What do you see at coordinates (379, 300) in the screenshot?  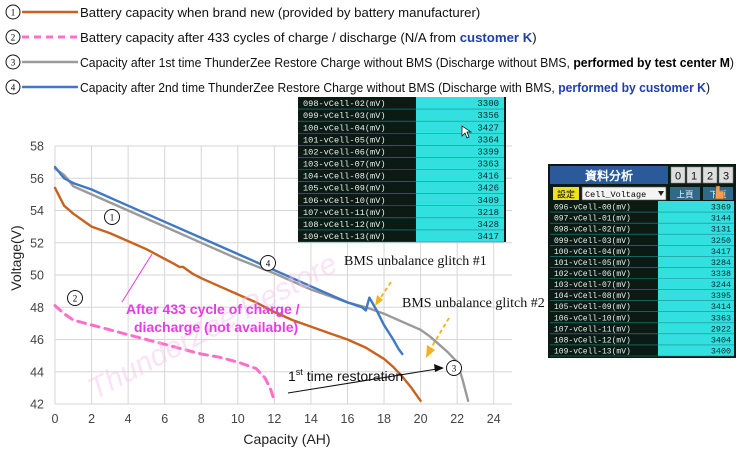 I see `glitch1-arrow-head` at bounding box center [379, 300].